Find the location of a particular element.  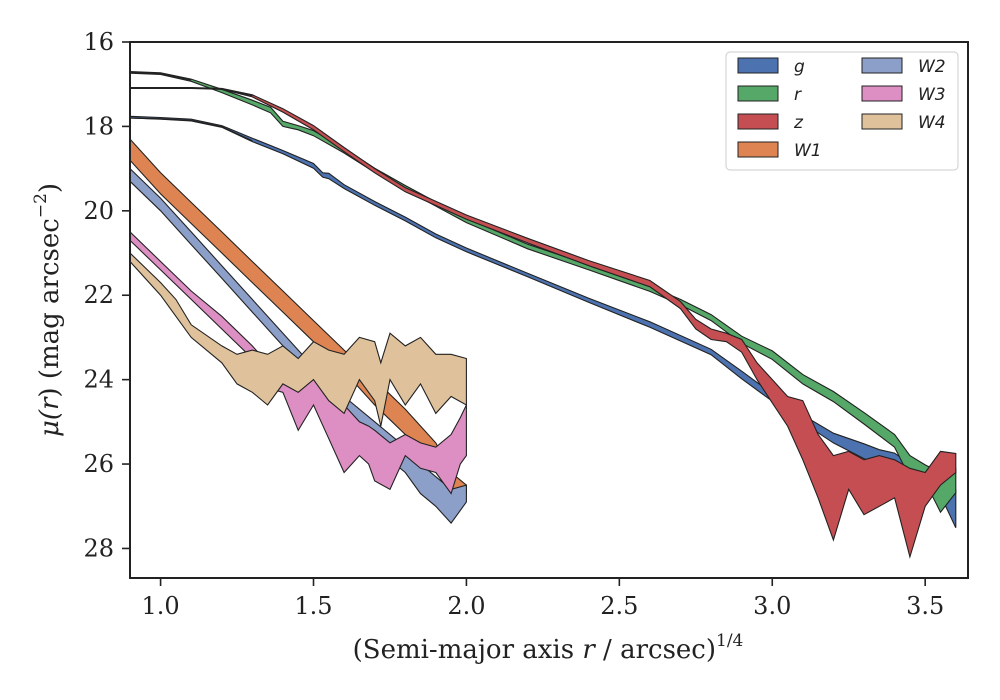

legend-swatch-w3 is located at coordinates (882, 93).